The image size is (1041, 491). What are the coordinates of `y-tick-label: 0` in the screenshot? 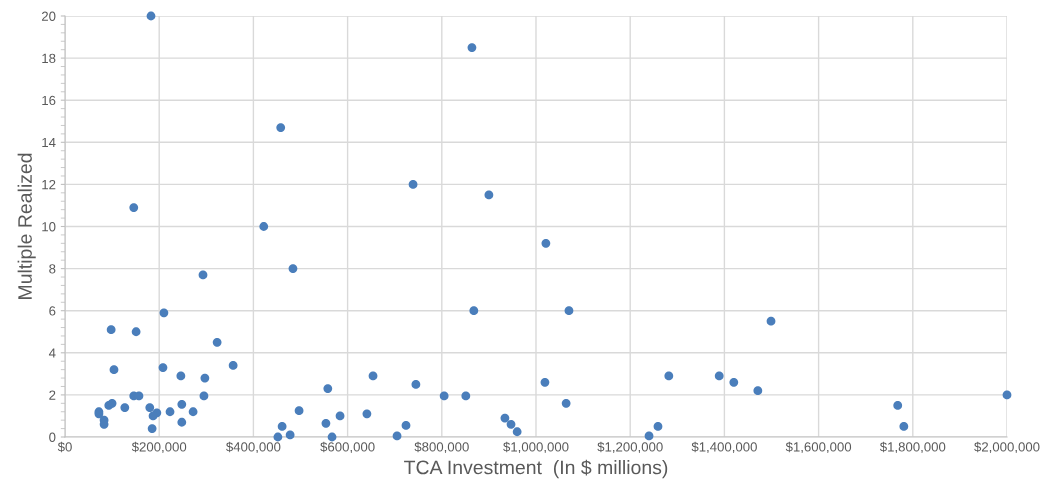 It's located at (52, 437).